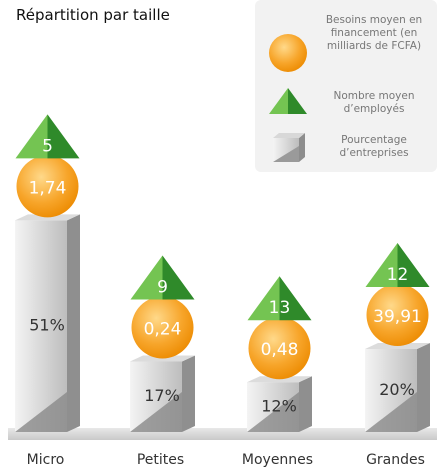 The width and height of the screenshot is (437, 468). Describe the element at coordinates (289, 147) in the screenshot. I see `legend-cube` at that location.